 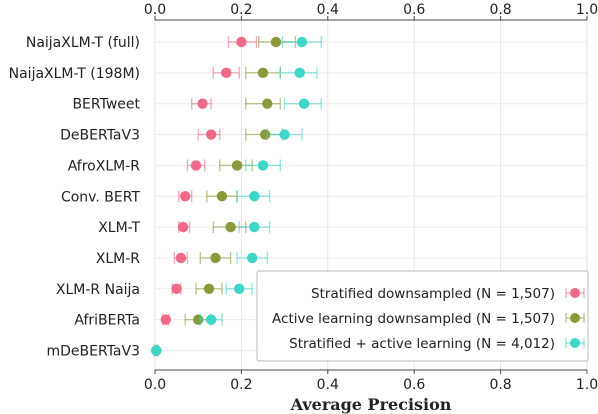 What do you see at coordinates (155, 10) in the screenshot?
I see `tick-label-top: 0.0` at bounding box center [155, 10].